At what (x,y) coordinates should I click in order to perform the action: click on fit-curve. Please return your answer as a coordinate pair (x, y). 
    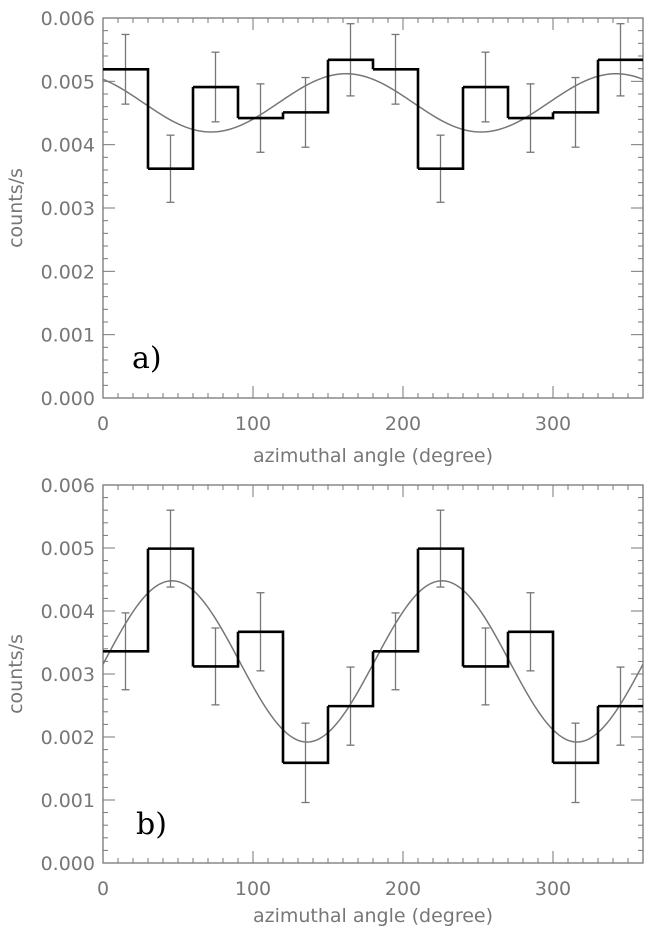
    Looking at the image, I should click on (373, 102).